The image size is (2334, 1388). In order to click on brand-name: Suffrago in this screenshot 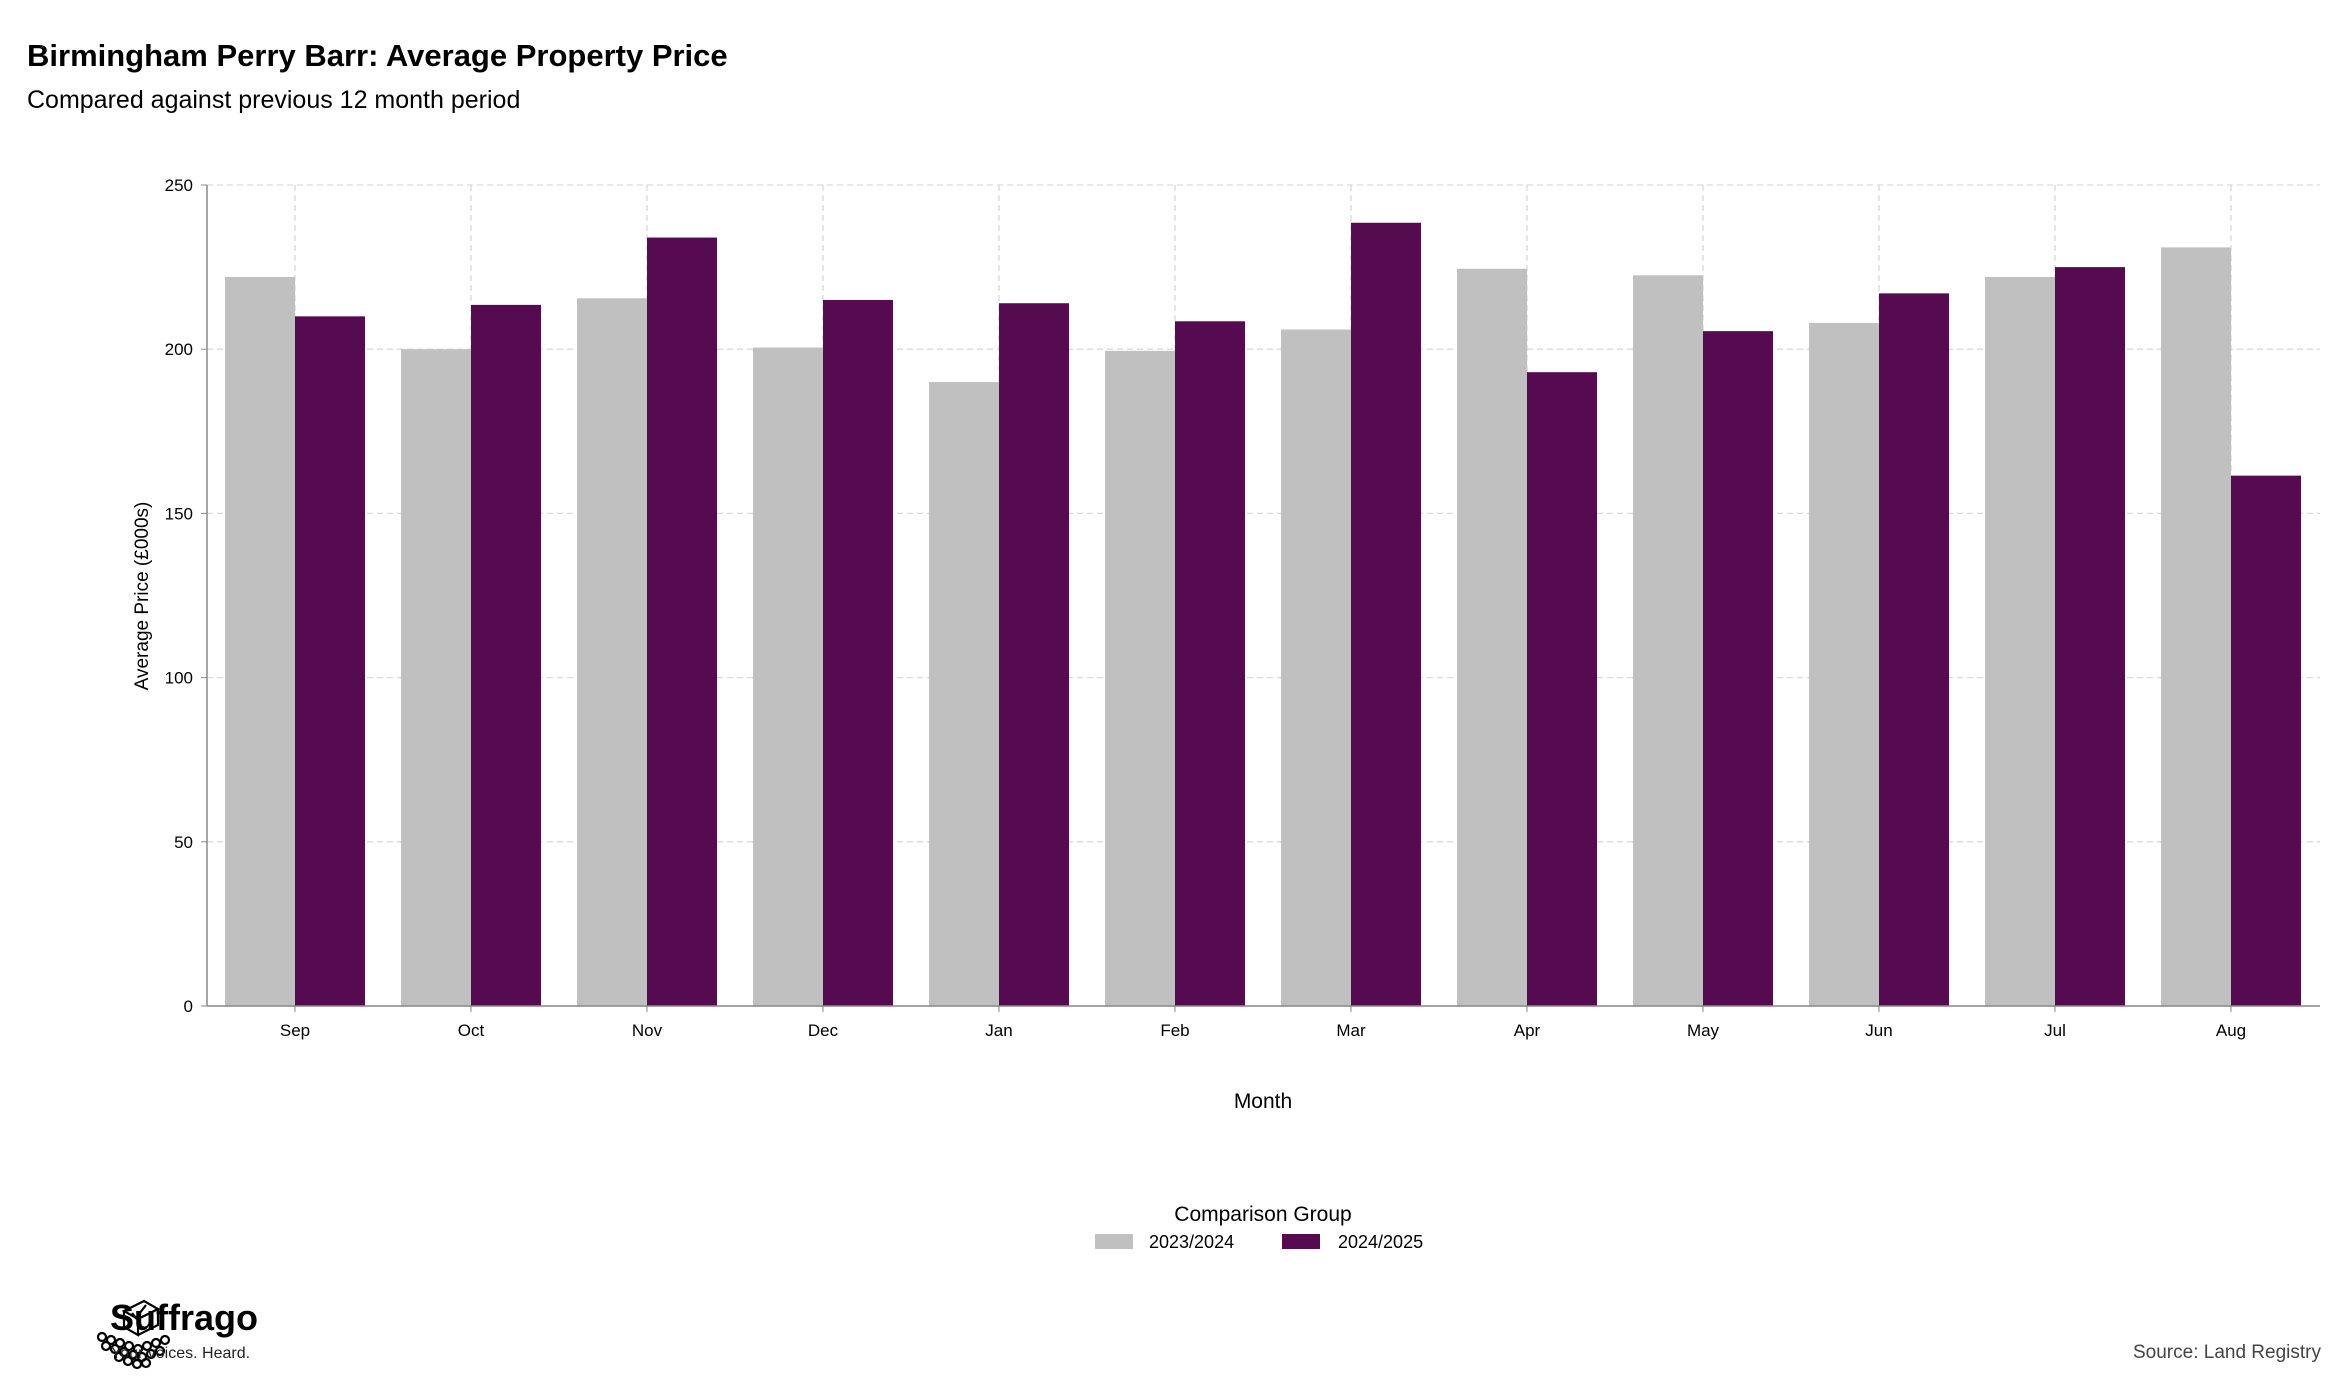, I will do `click(184, 1317)`.